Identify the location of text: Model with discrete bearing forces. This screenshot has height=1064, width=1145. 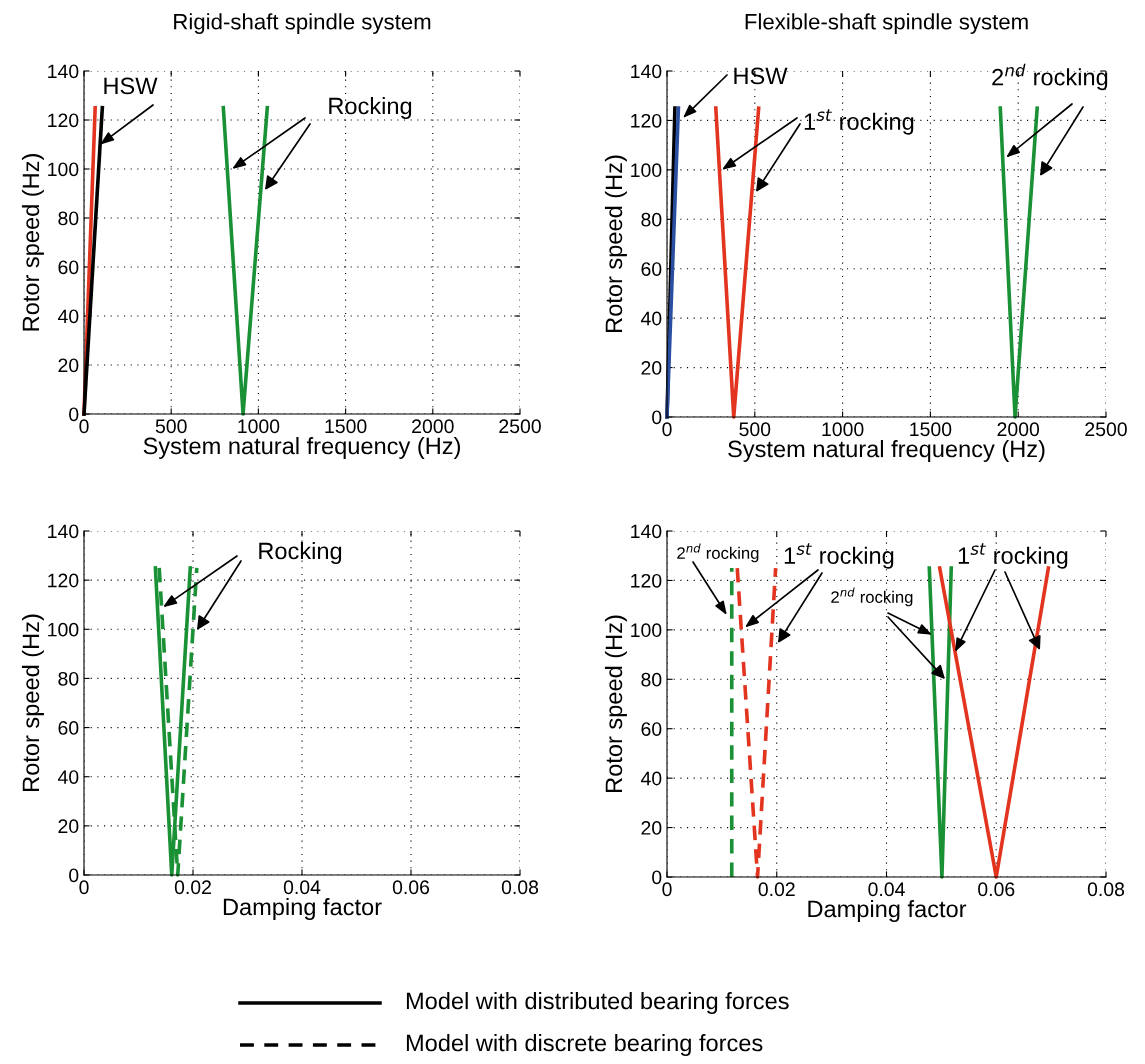
(584, 1045).